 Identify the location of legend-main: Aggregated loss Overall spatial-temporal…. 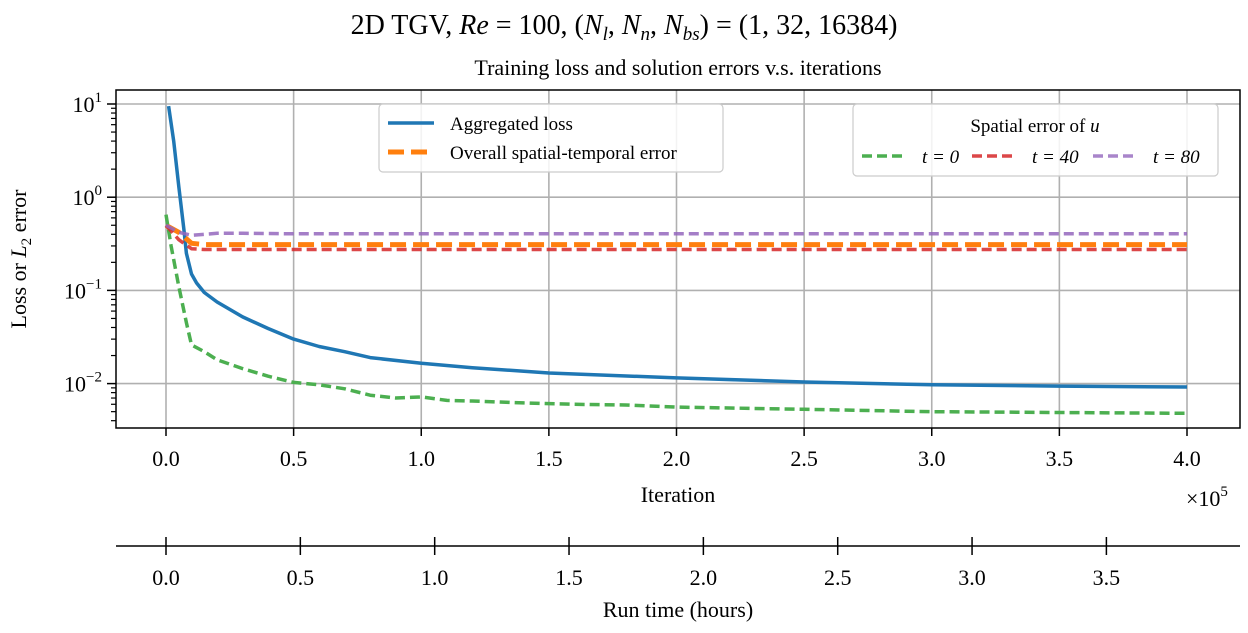
(551, 138).